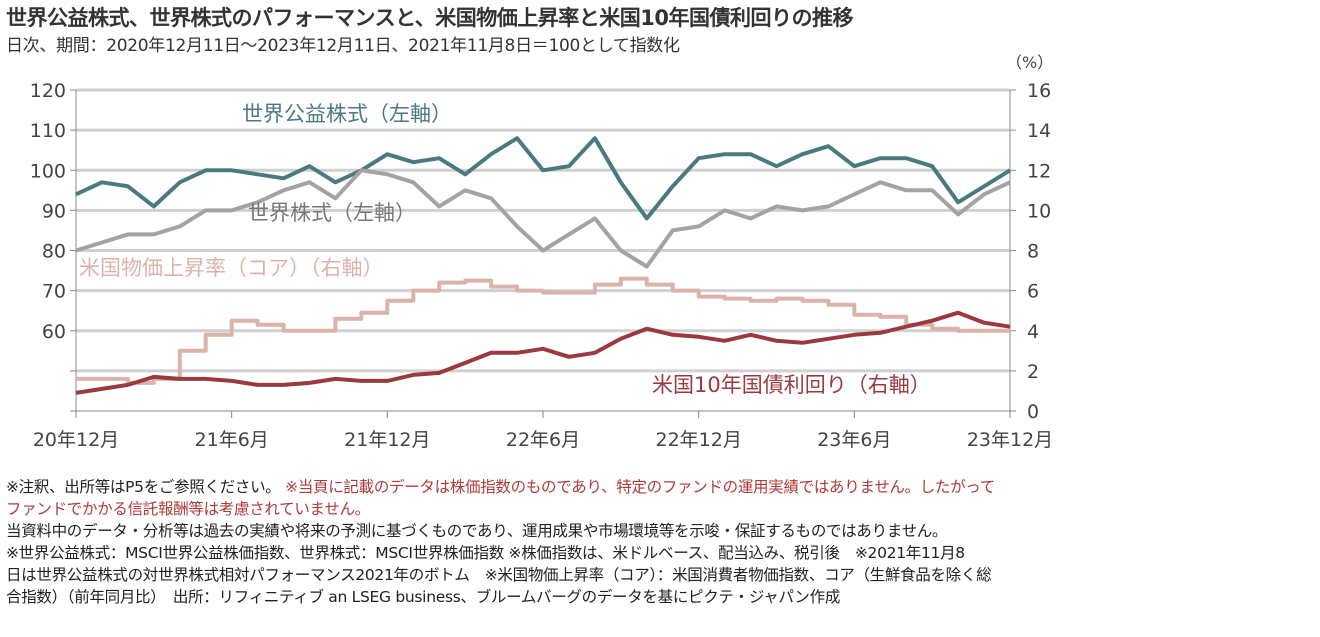 The image size is (1320, 637). What do you see at coordinates (1033, 372) in the screenshot?
I see `right-tick-label: 2` at bounding box center [1033, 372].